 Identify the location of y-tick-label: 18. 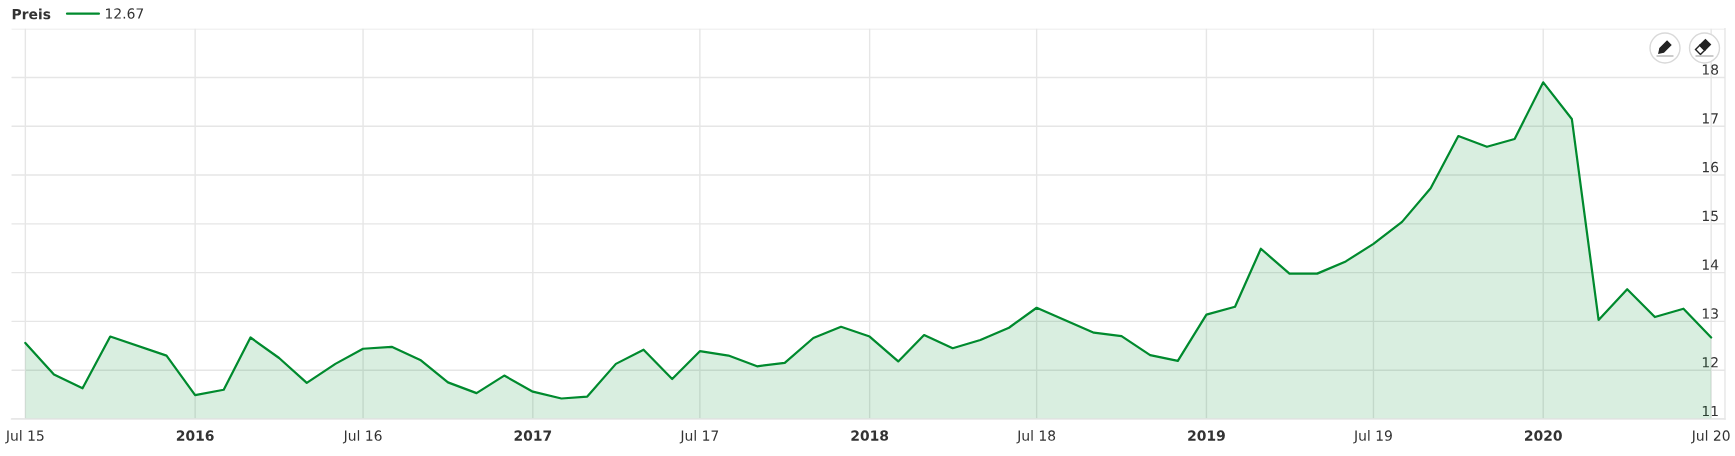
(1710, 69).